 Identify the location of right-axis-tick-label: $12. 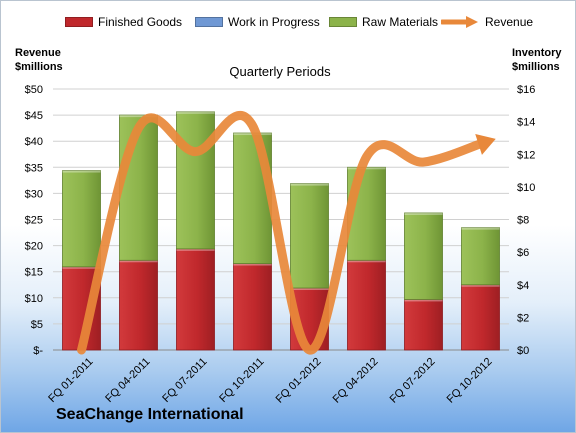
(526, 155).